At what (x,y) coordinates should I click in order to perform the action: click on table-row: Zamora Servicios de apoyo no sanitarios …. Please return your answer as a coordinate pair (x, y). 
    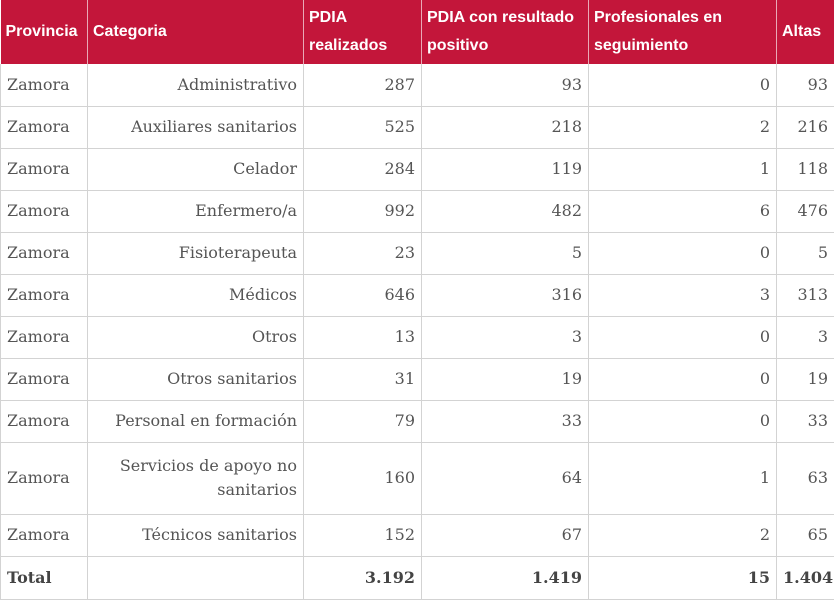
    Looking at the image, I should click on (417, 478).